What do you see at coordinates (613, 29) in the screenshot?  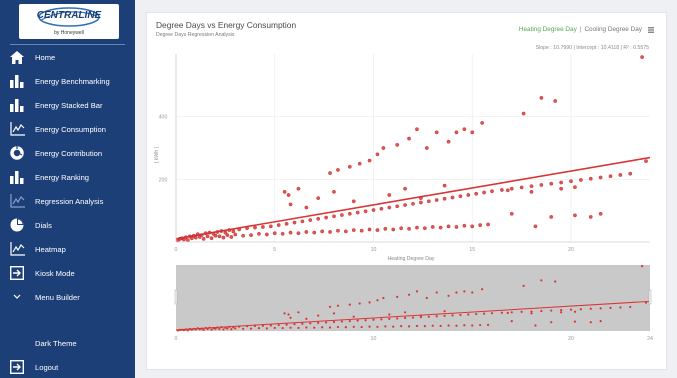 I see `cooling-degree-day-toggle: Cooling Degree Day` at bounding box center [613, 29].